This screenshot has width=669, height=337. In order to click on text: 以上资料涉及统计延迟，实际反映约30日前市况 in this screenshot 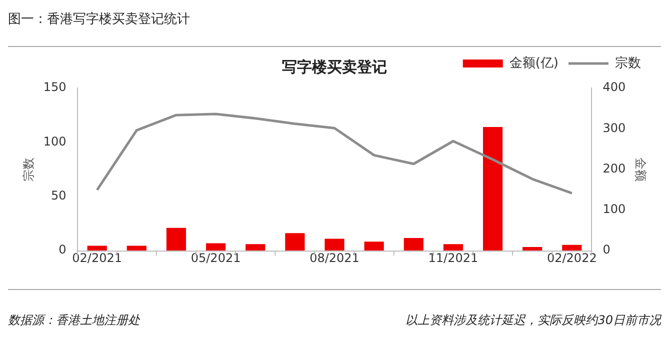, I will do `click(533, 320)`.